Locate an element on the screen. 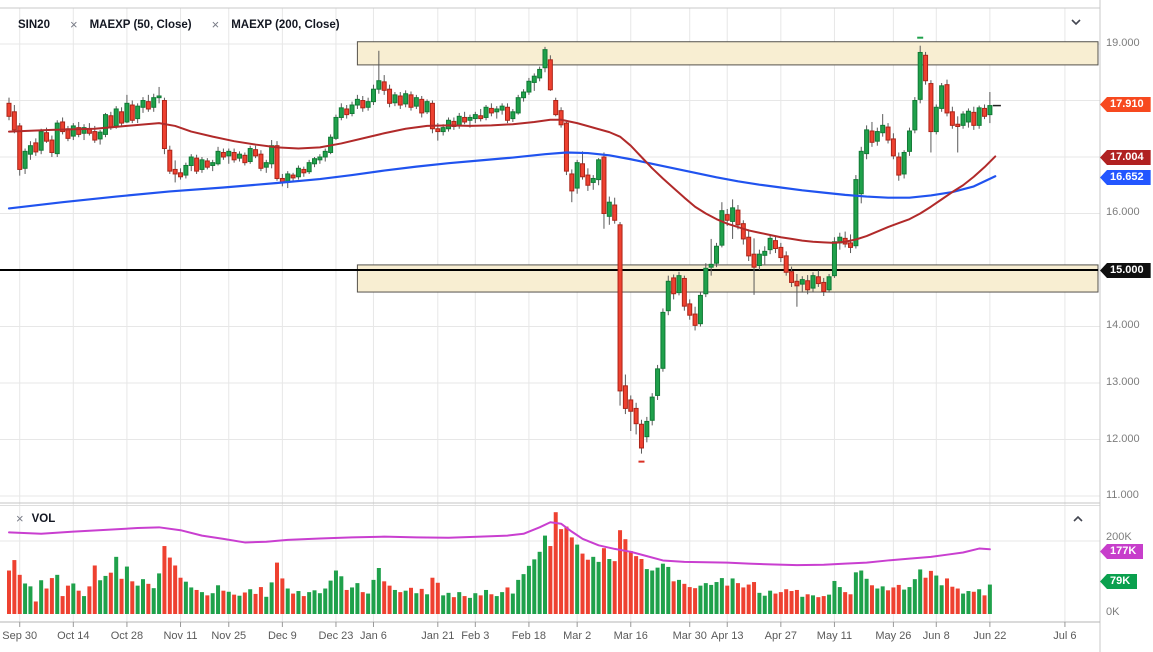  symbol-title: SIN20 is located at coordinates (34, 24).